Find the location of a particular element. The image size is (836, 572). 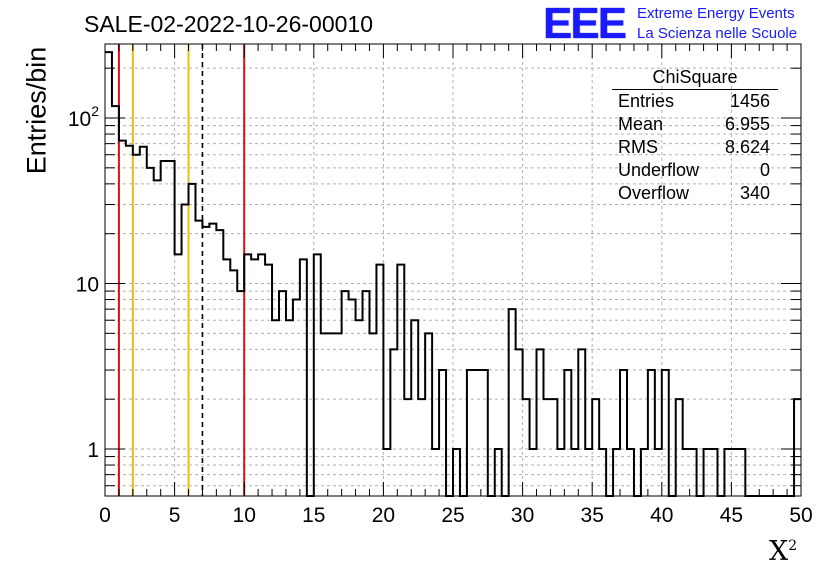

x-axis-label: X2 is located at coordinates (783, 551).